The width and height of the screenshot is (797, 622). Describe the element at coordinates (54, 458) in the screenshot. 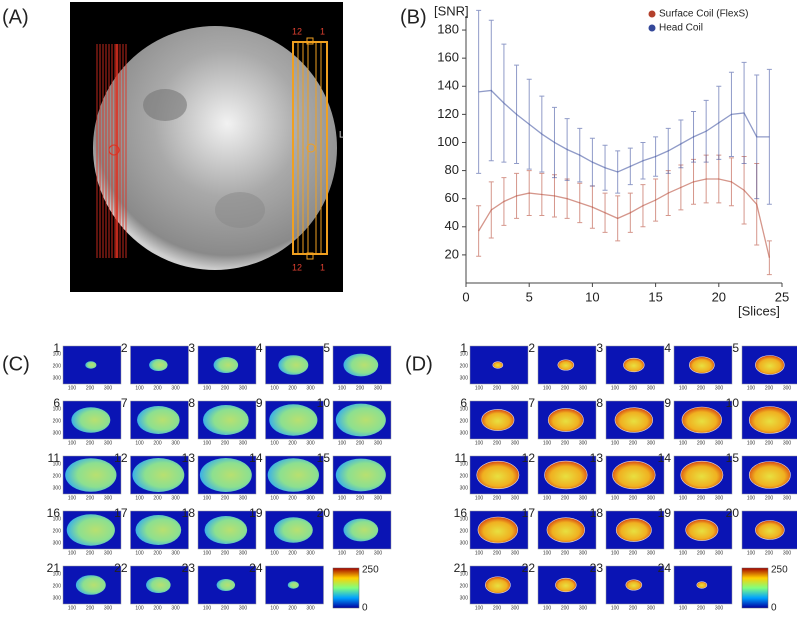

I see `slice-number: 11` at that location.